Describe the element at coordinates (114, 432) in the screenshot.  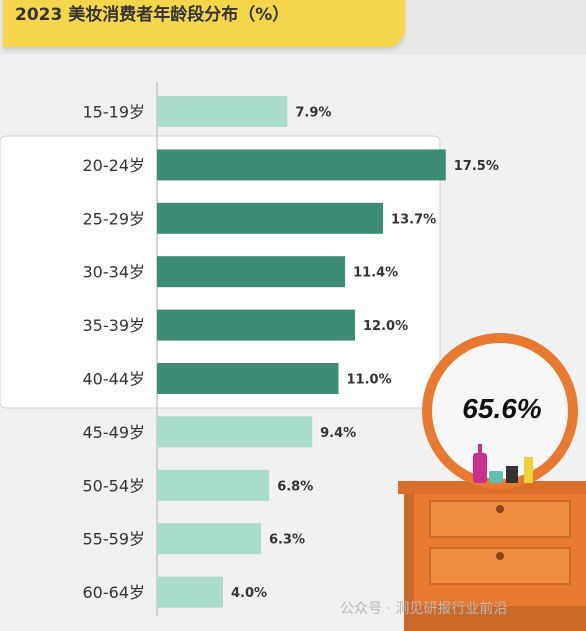
I see `category-label: 45-49岁` at that location.